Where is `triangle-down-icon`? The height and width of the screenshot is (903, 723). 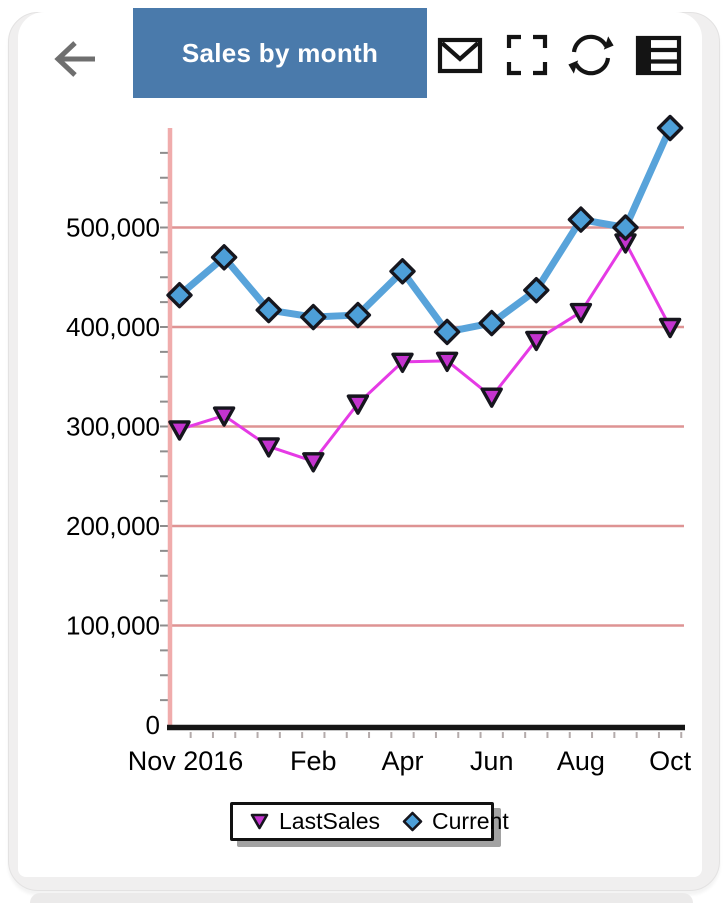 triangle-down-icon is located at coordinates (259, 821).